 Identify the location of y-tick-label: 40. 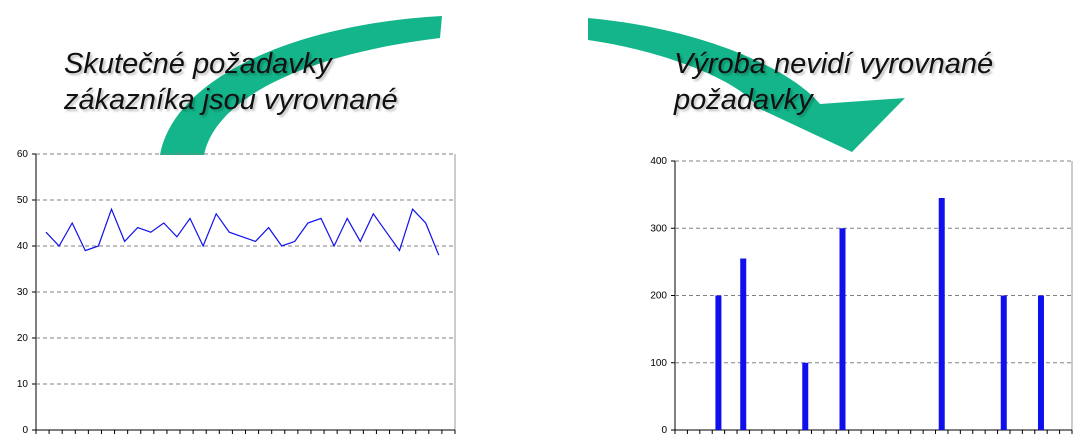
(23, 246).